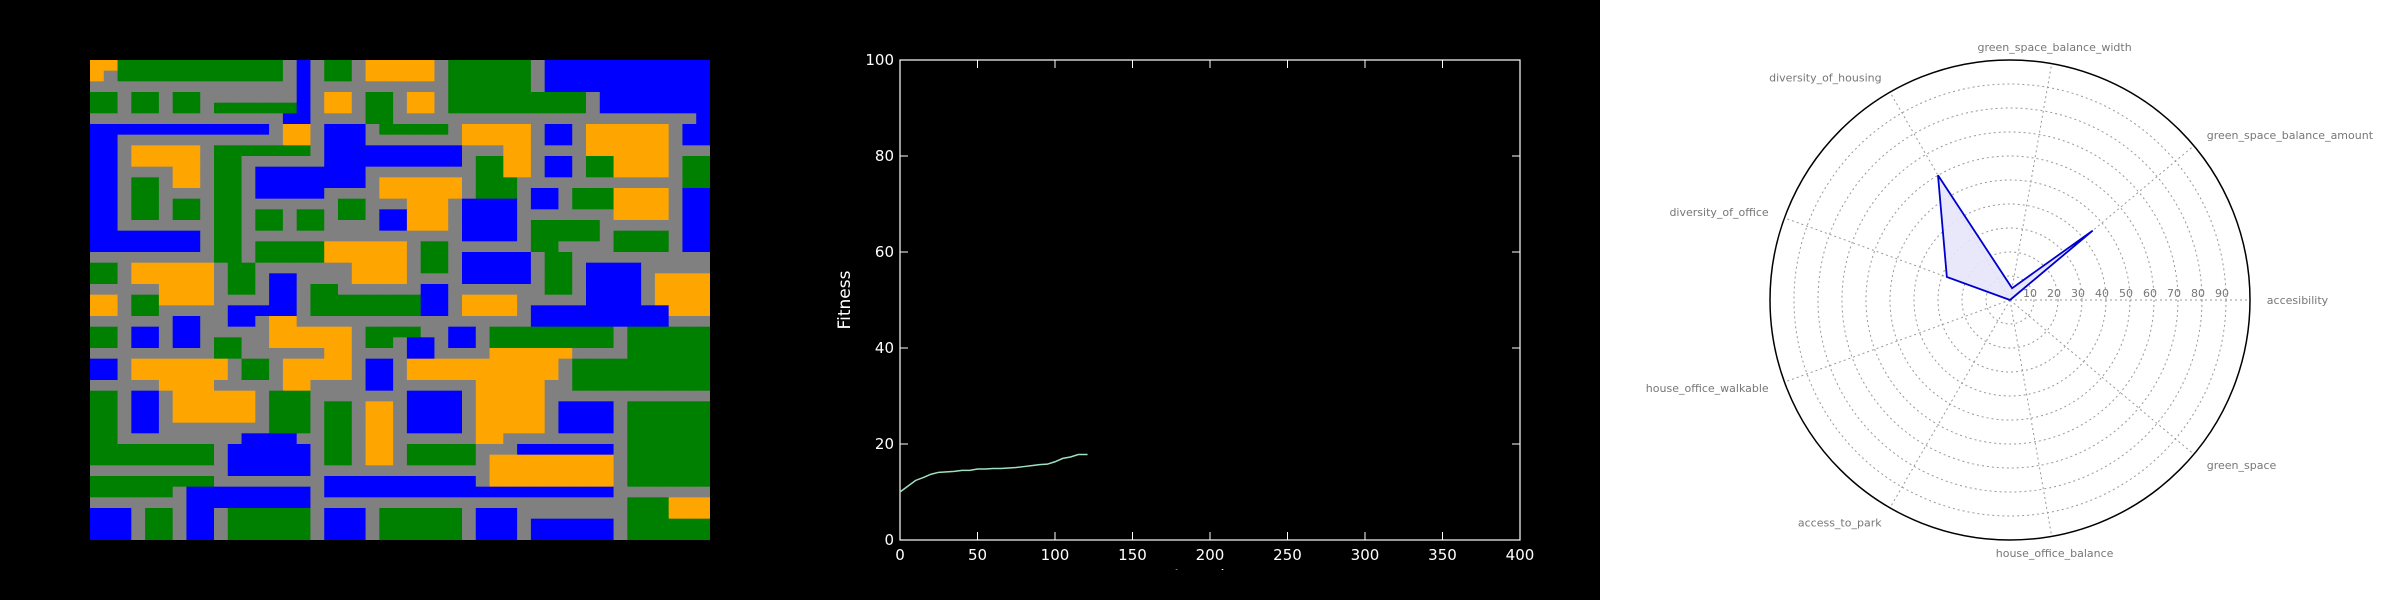  What do you see at coordinates (2150, 293) in the screenshot?
I see `radial-tick-label: 60` at bounding box center [2150, 293].